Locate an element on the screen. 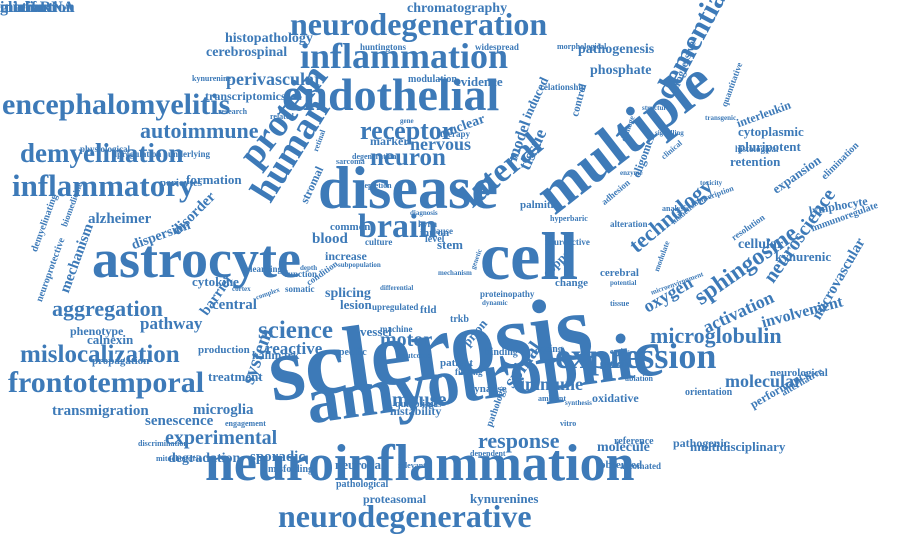 This screenshot has height=543, width=900. word-depletion: depletion is located at coordinates (376, 185).